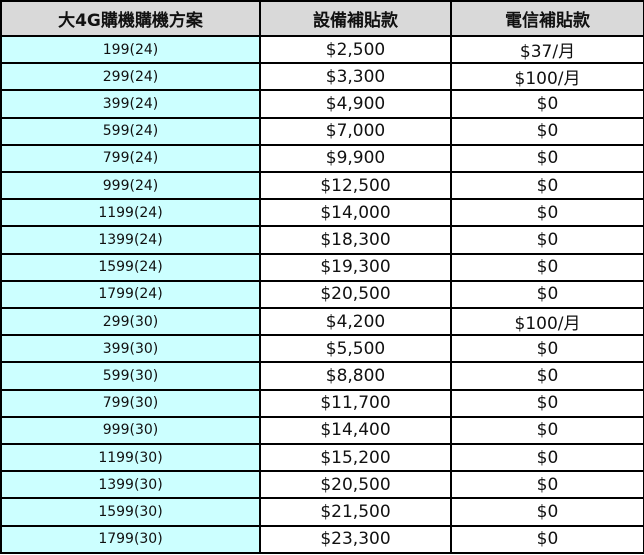  I want to click on table-row: 299(30) $4,200 $100/月, so click(322, 322).